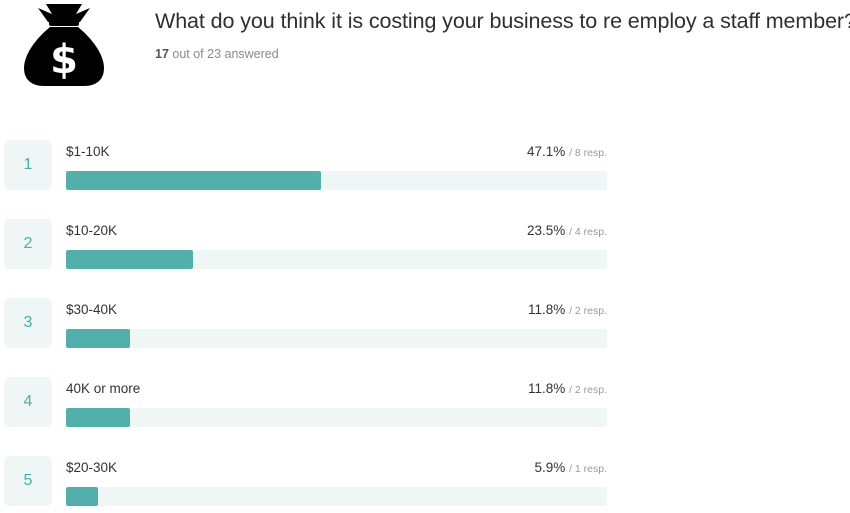  What do you see at coordinates (310, 244) in the screenshot?
I see `result-row: 2 $10-20K 23.5% / 4 resp.` at bounding box center [310, 244].